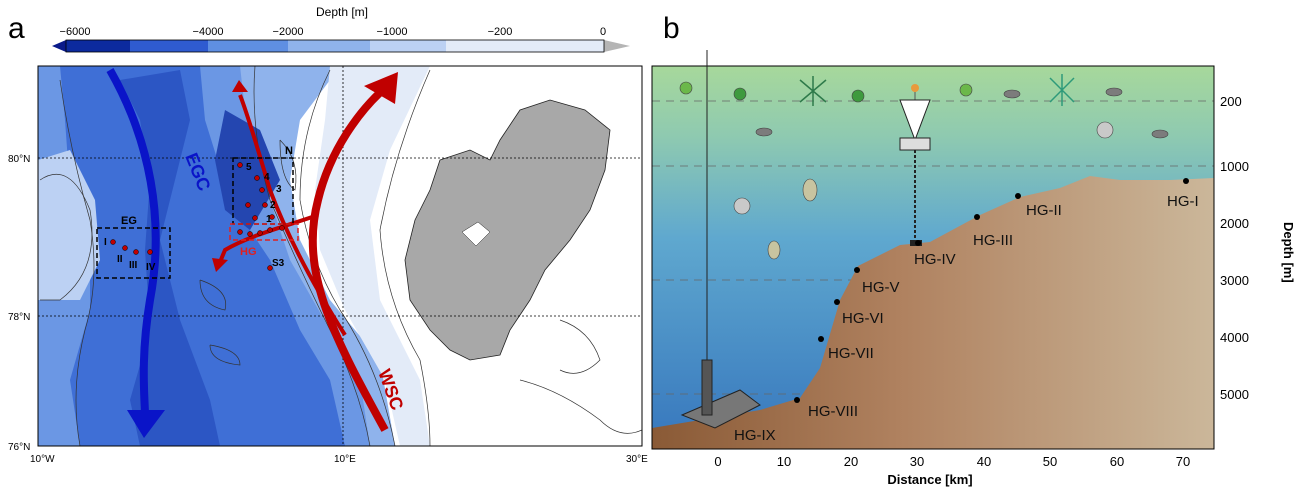 This screenshot has height=488, width=1295. Describe the element at coordinates (267, 177) in the screenshot. I see `station-n-label: 4` at that location.